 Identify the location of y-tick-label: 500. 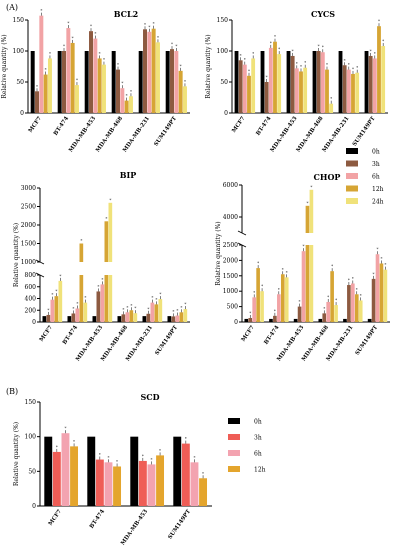
(233, 307).